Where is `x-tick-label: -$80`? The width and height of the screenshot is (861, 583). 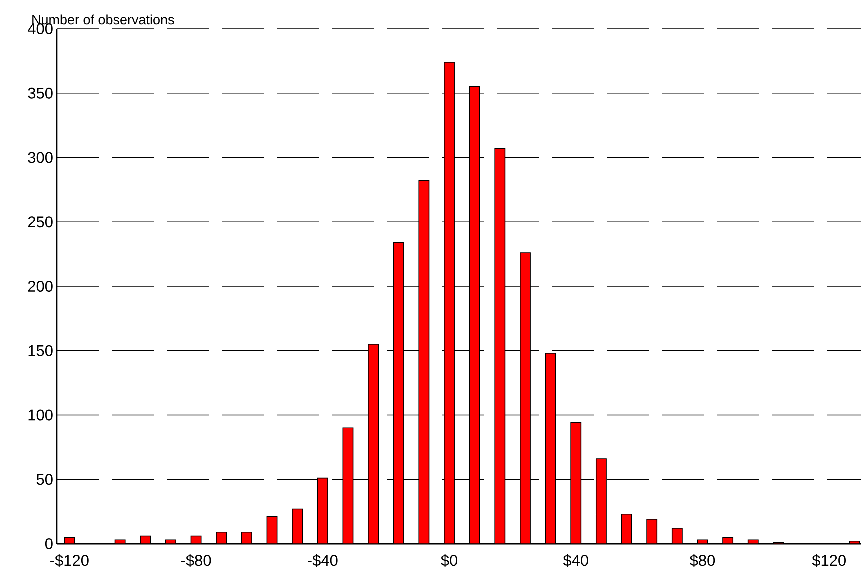 x-tick-label: -$80 is located at coordinates (196, 561).